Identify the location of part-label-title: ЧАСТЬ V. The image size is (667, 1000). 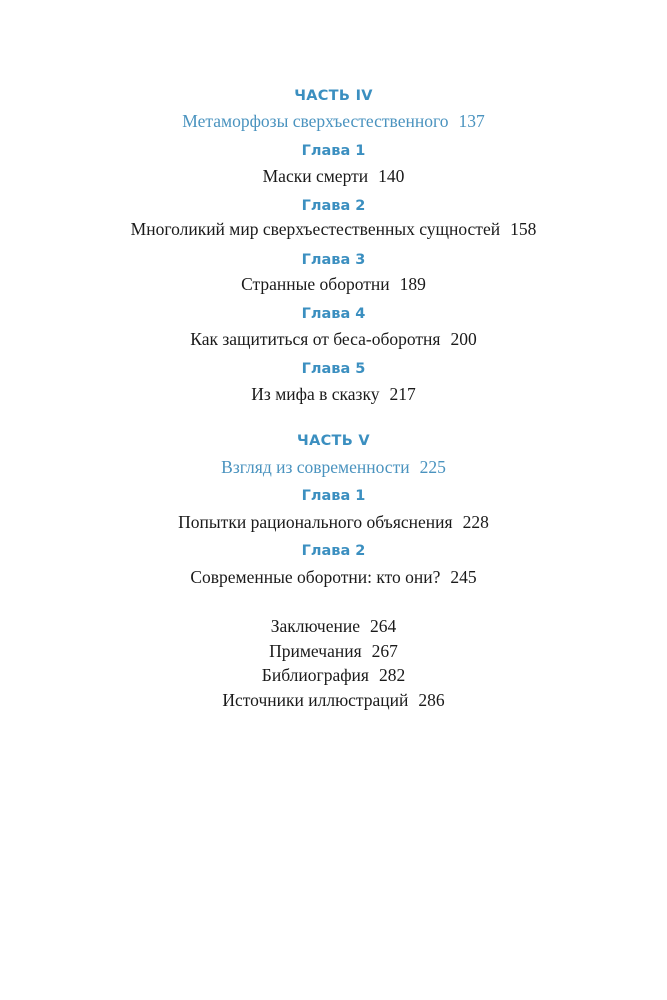
(333, 441).